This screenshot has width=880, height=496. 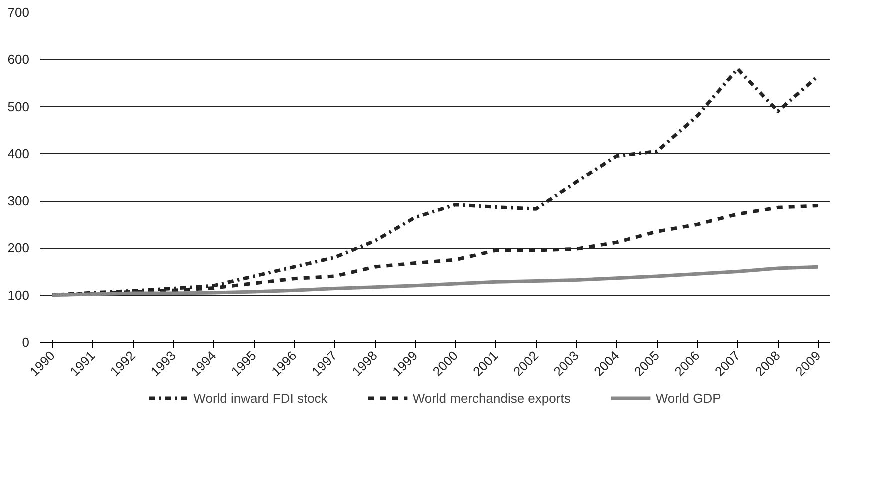 What do you see at coordinates (19, 154) in the screenshot?
I see `y-tick-label: 400` at bounding box center [19, 154].